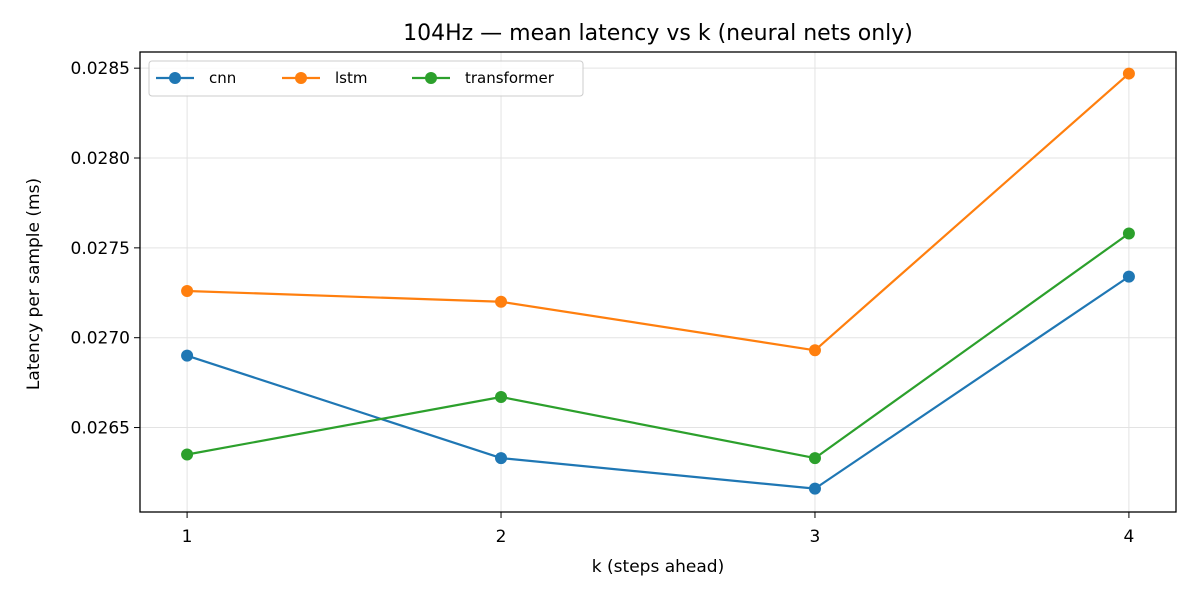 The image size is (1200, 600). What do you see at coordinates (431, 78) in the screenshot?
I see `legend-marker-transformer` at bounding box center [431, 78].